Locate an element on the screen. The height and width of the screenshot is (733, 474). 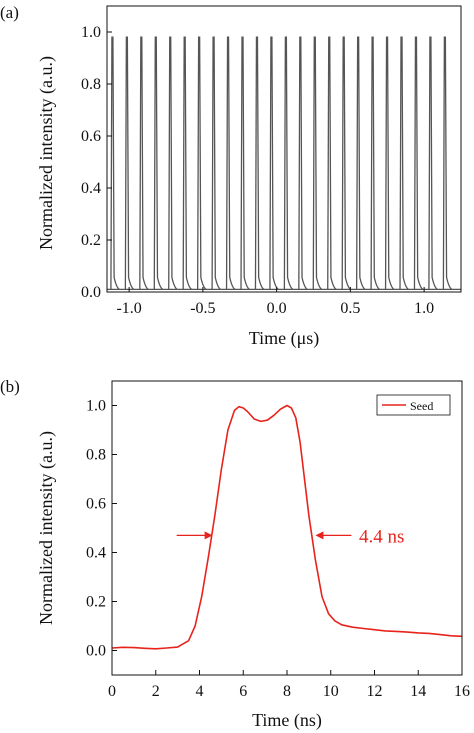
panel-b-x-tick-label: 12 is located at coordinates (375, 691).